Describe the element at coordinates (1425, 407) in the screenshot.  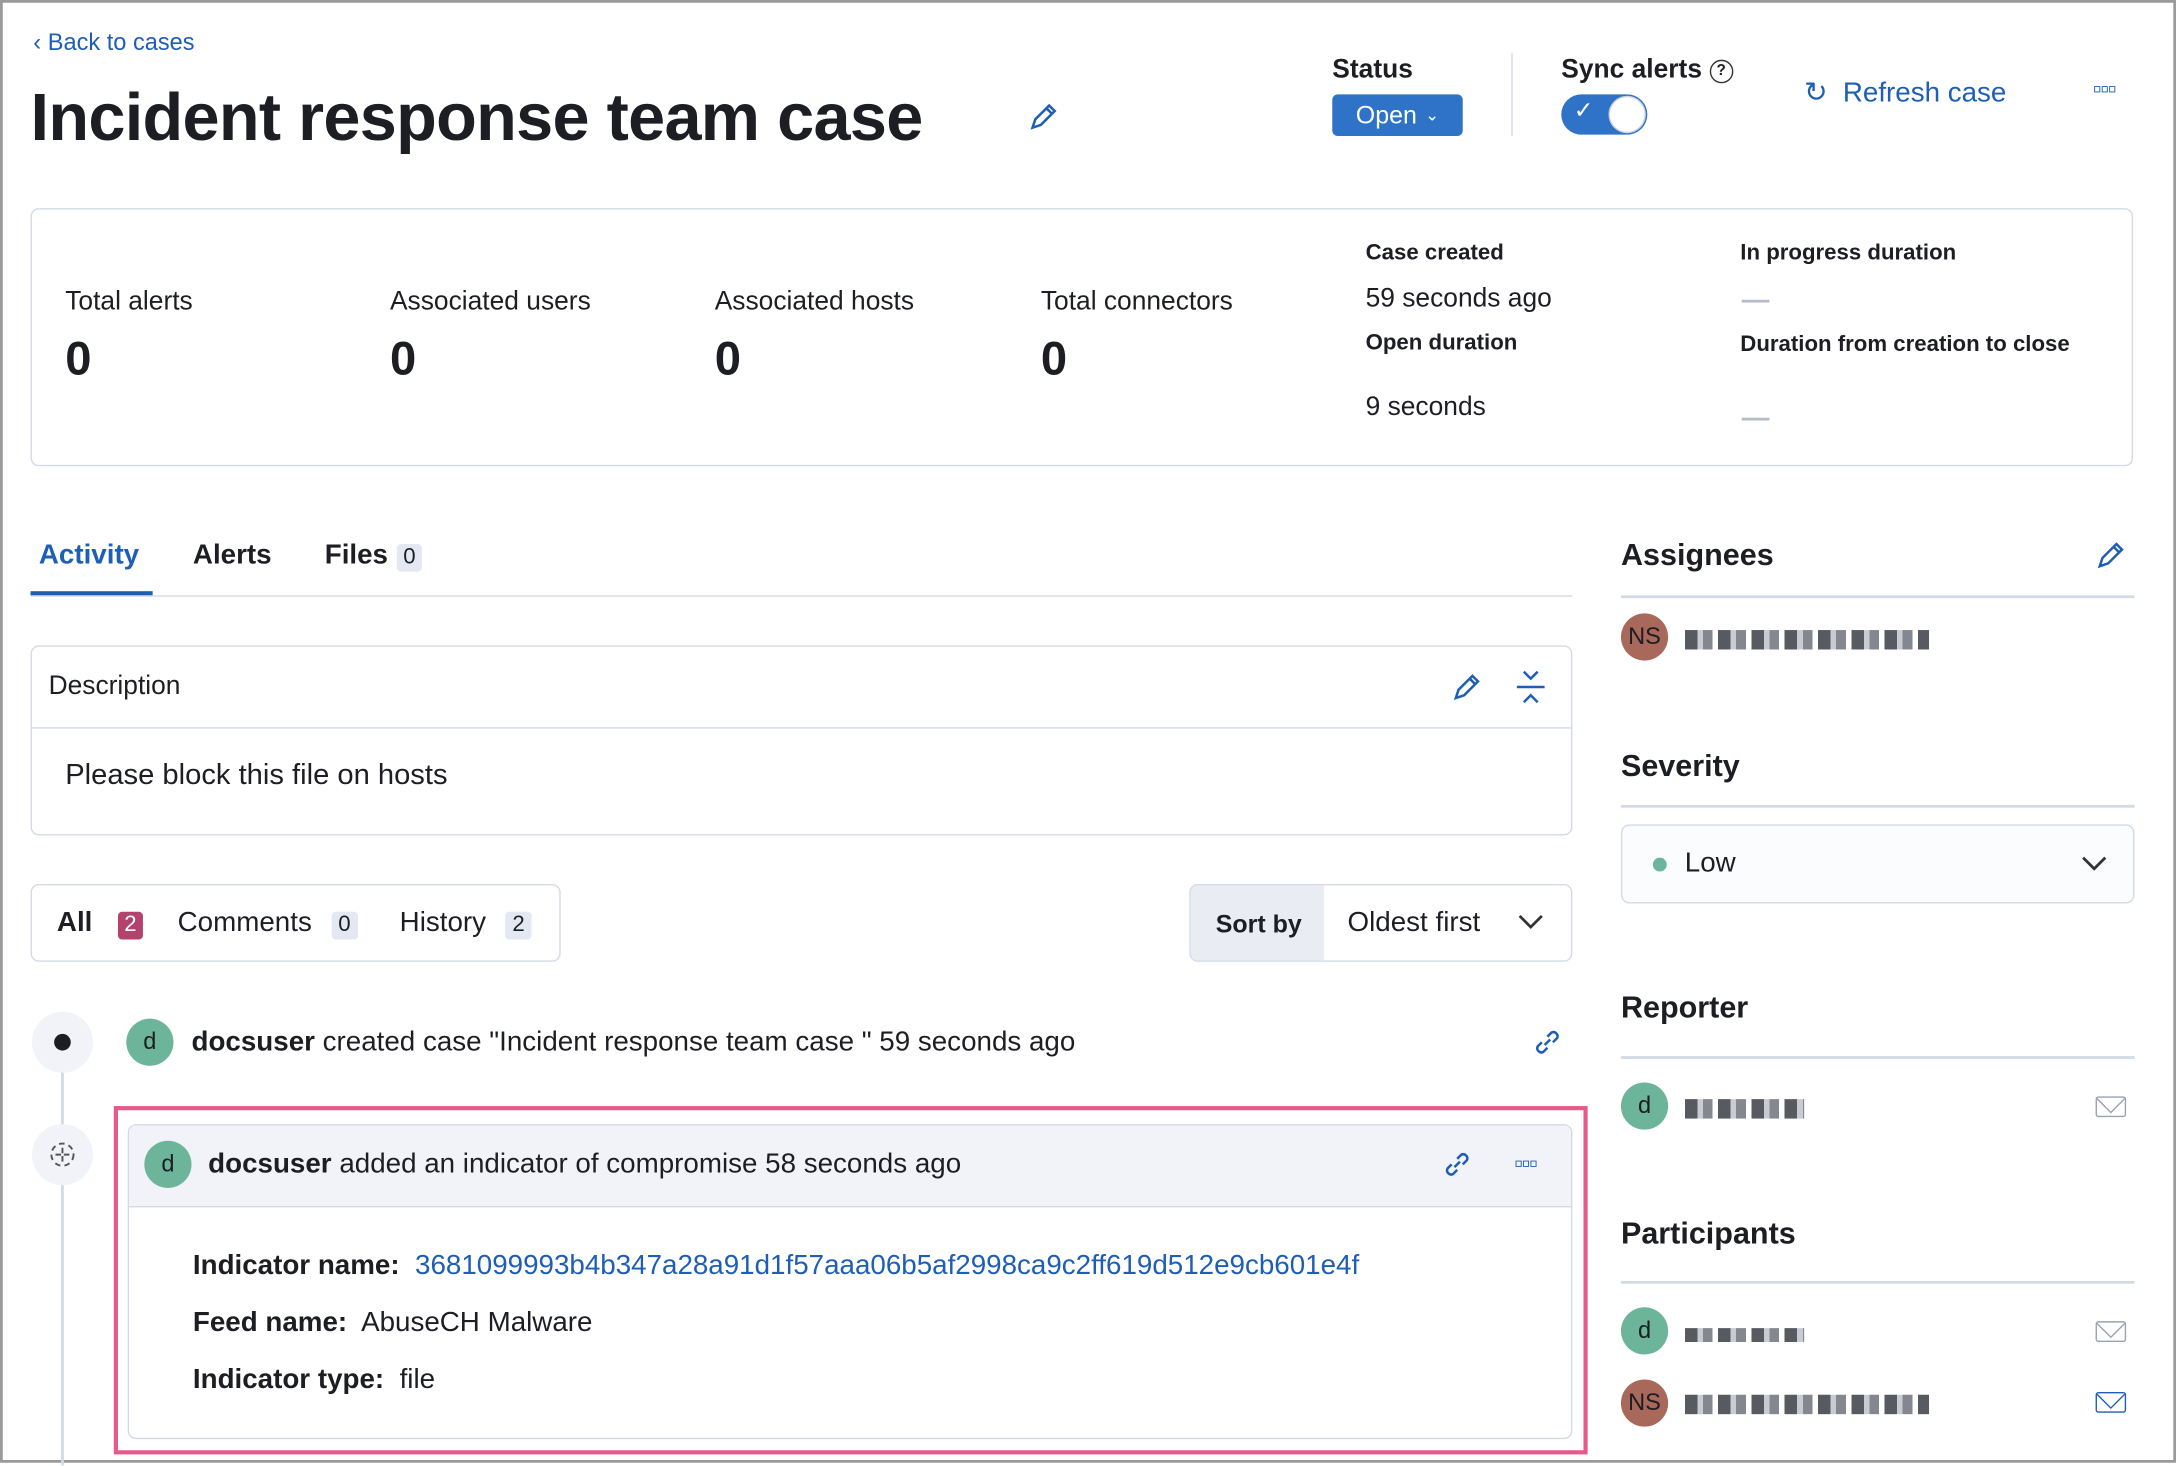
I see `open-duration-value: 9 seconds` at that location.